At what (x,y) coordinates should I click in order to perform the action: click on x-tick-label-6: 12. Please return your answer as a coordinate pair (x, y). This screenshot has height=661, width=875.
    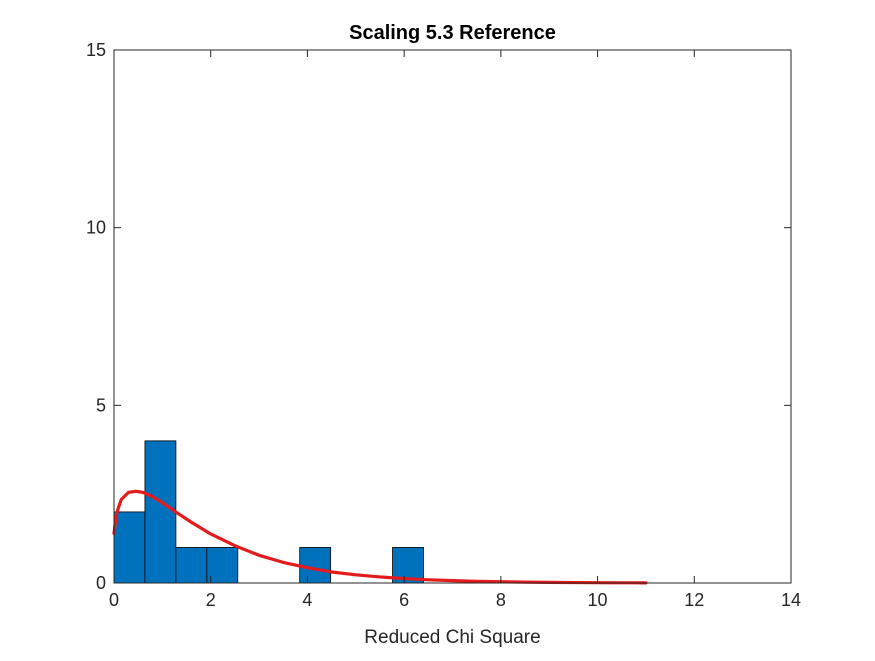
    Looking at the image, I should click on (694, 600).